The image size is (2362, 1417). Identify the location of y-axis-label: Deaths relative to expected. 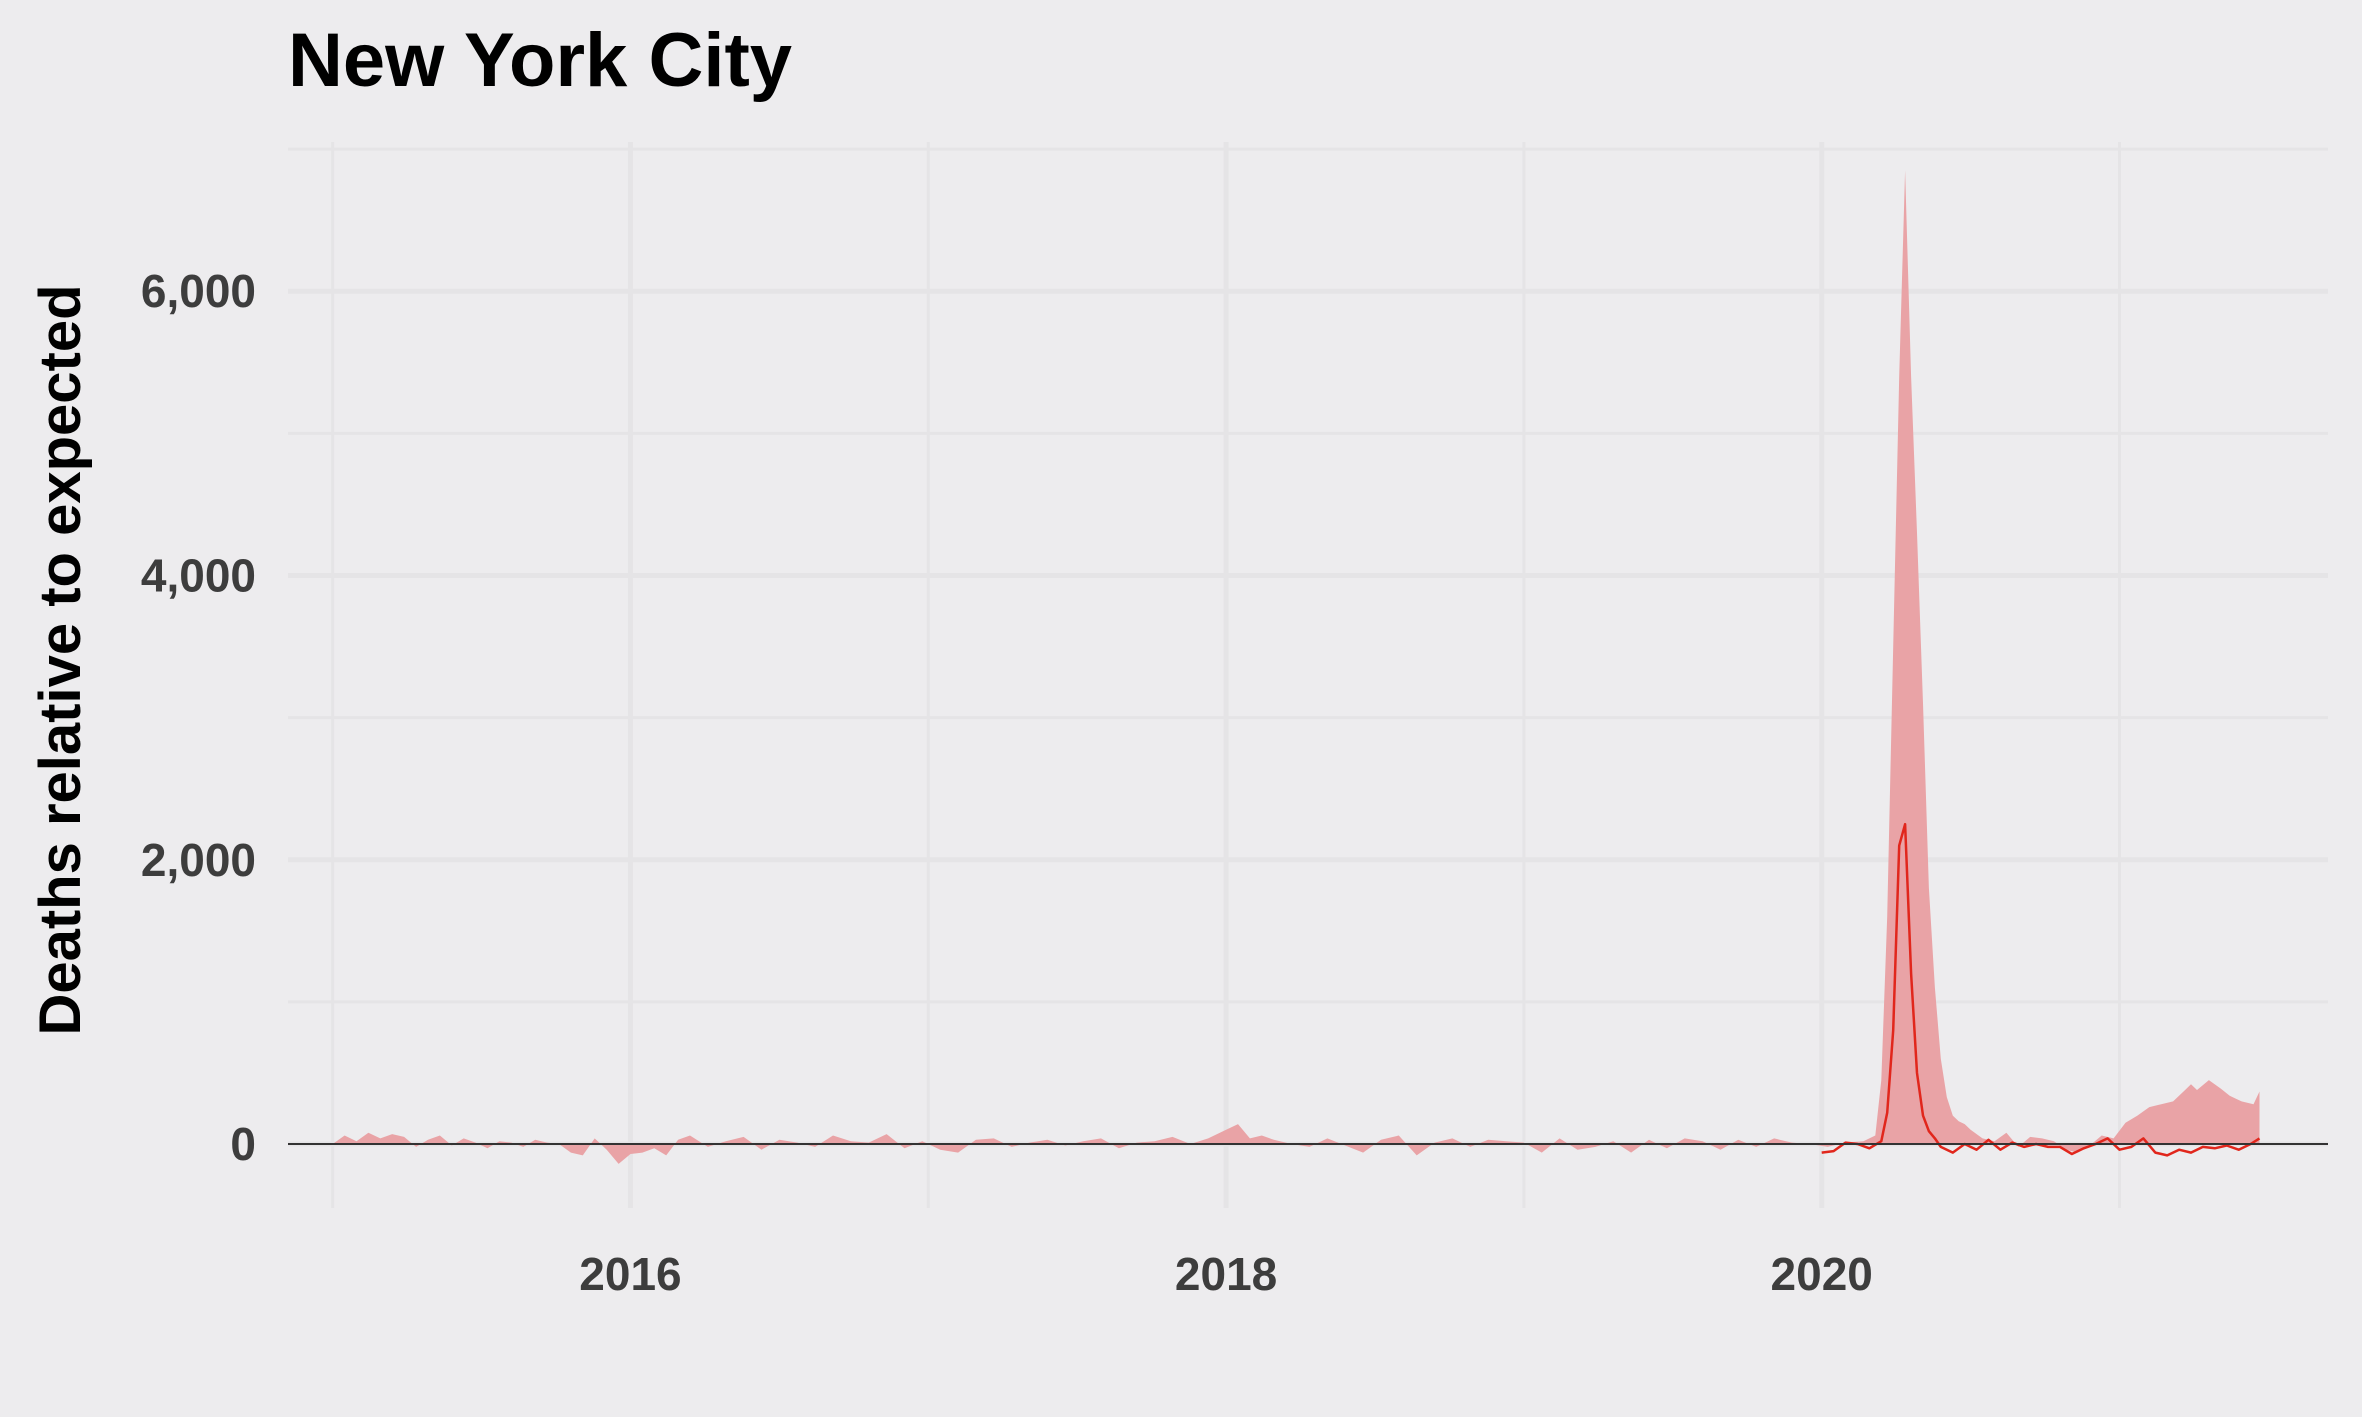
(60, 659).